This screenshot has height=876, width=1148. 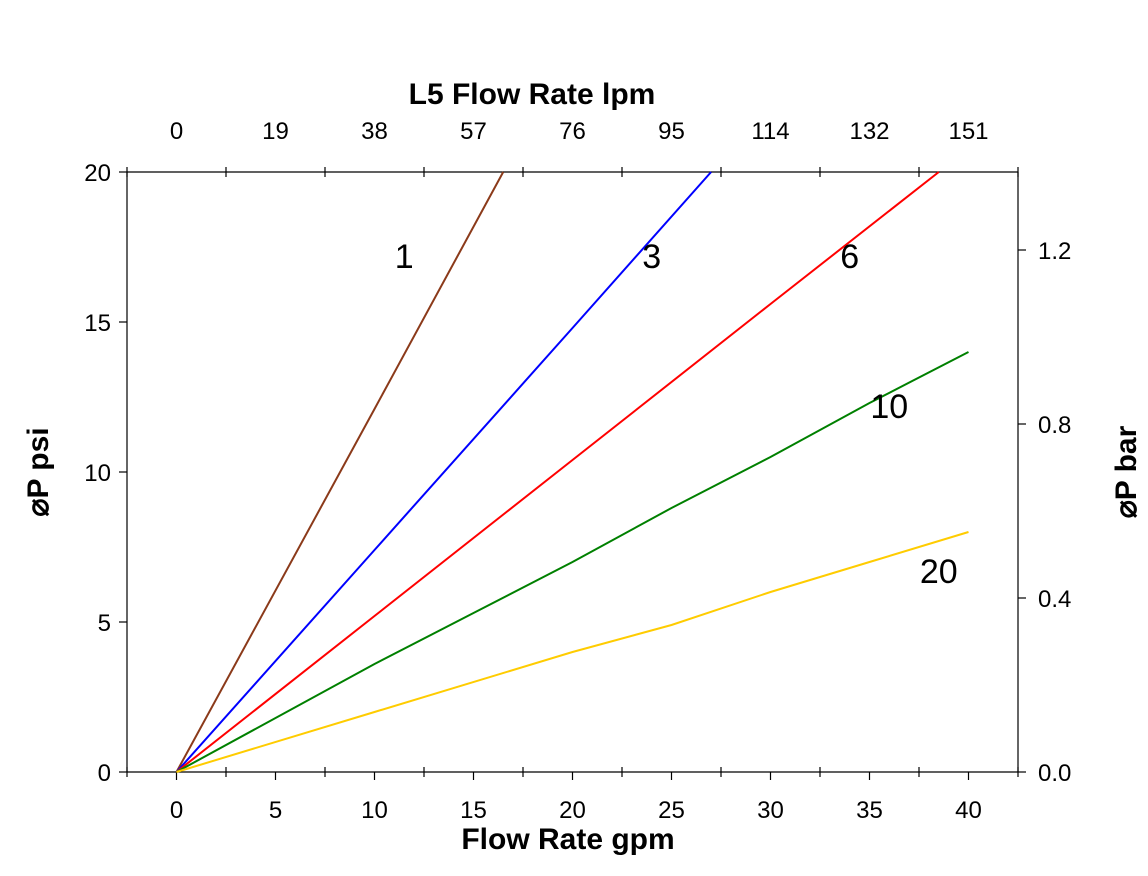 I want to click on series-label-6: 6, so click(x=849, y=257).